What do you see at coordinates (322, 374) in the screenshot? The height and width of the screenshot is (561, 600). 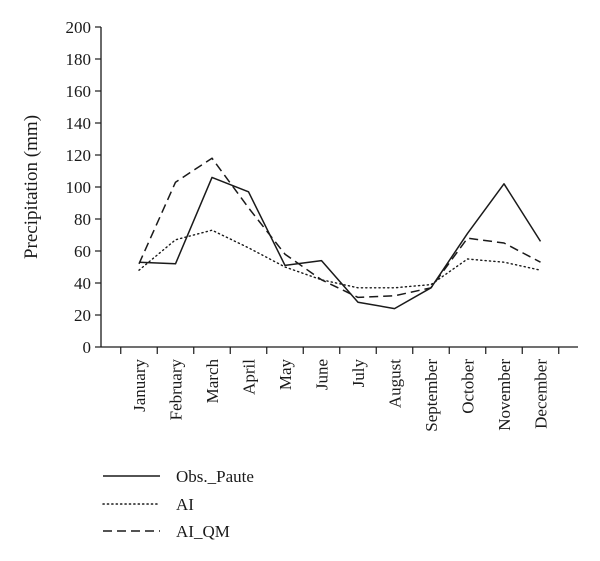 I see `x-tick-label: June` at bounding box center [322, 374].